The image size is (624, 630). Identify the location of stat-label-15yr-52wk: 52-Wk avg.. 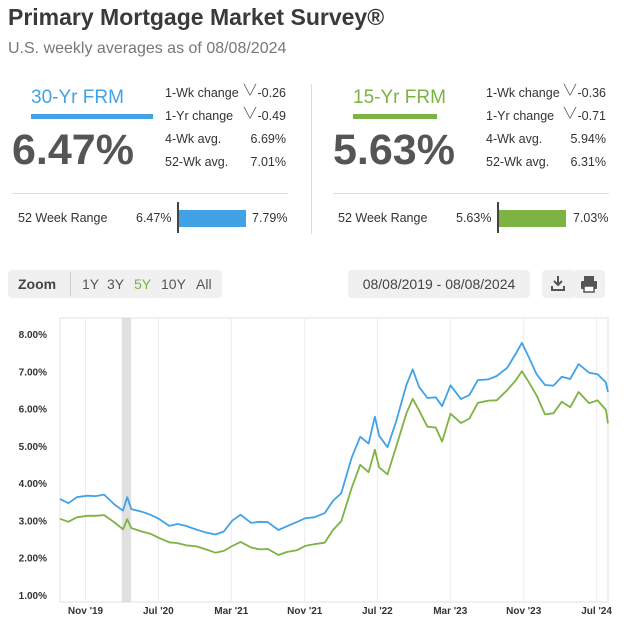
(518, 162).